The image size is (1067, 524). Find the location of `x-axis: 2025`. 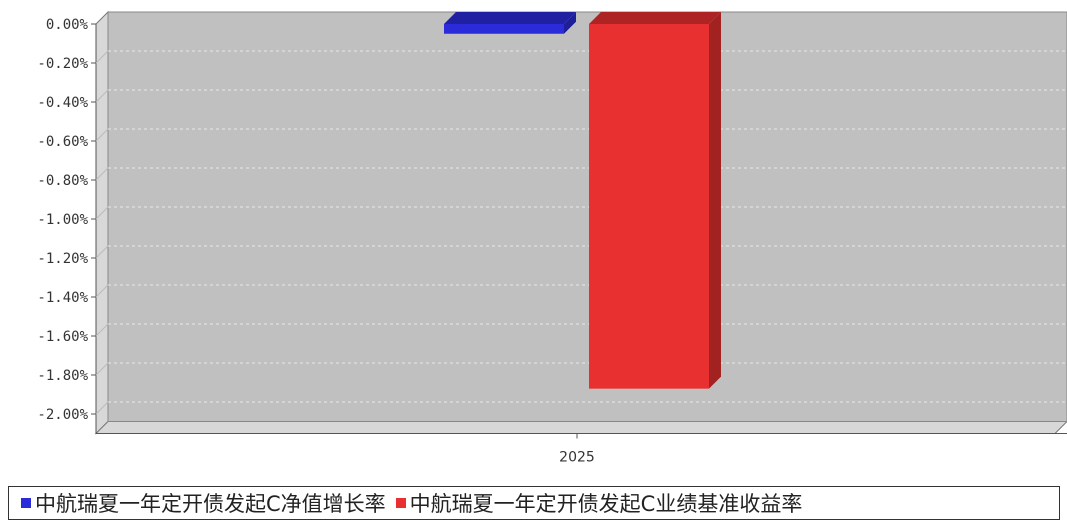

x-axis: 2025 is located at coordinates (577, 449).